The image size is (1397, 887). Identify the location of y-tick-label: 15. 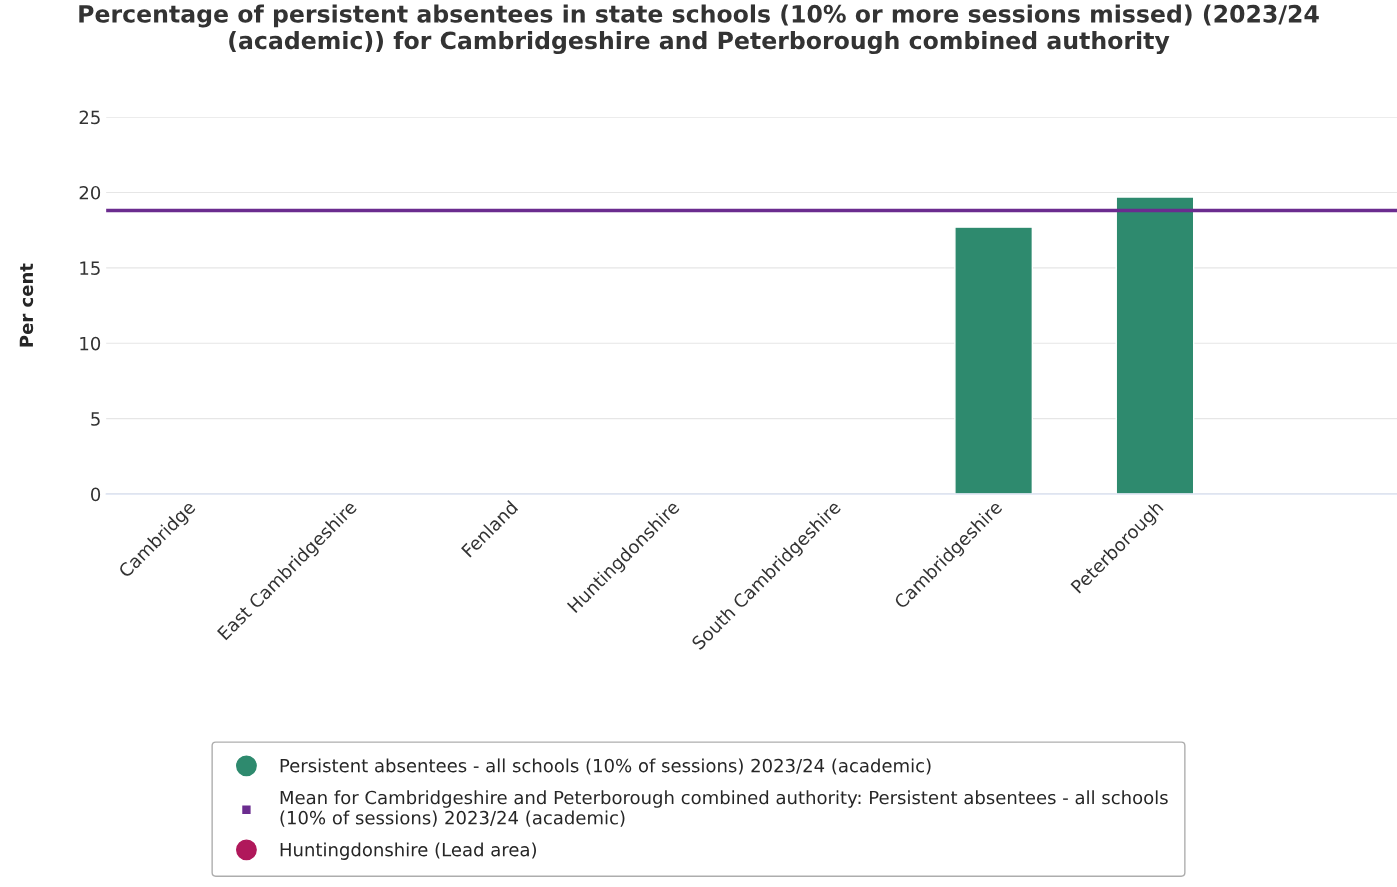
(90, 268).